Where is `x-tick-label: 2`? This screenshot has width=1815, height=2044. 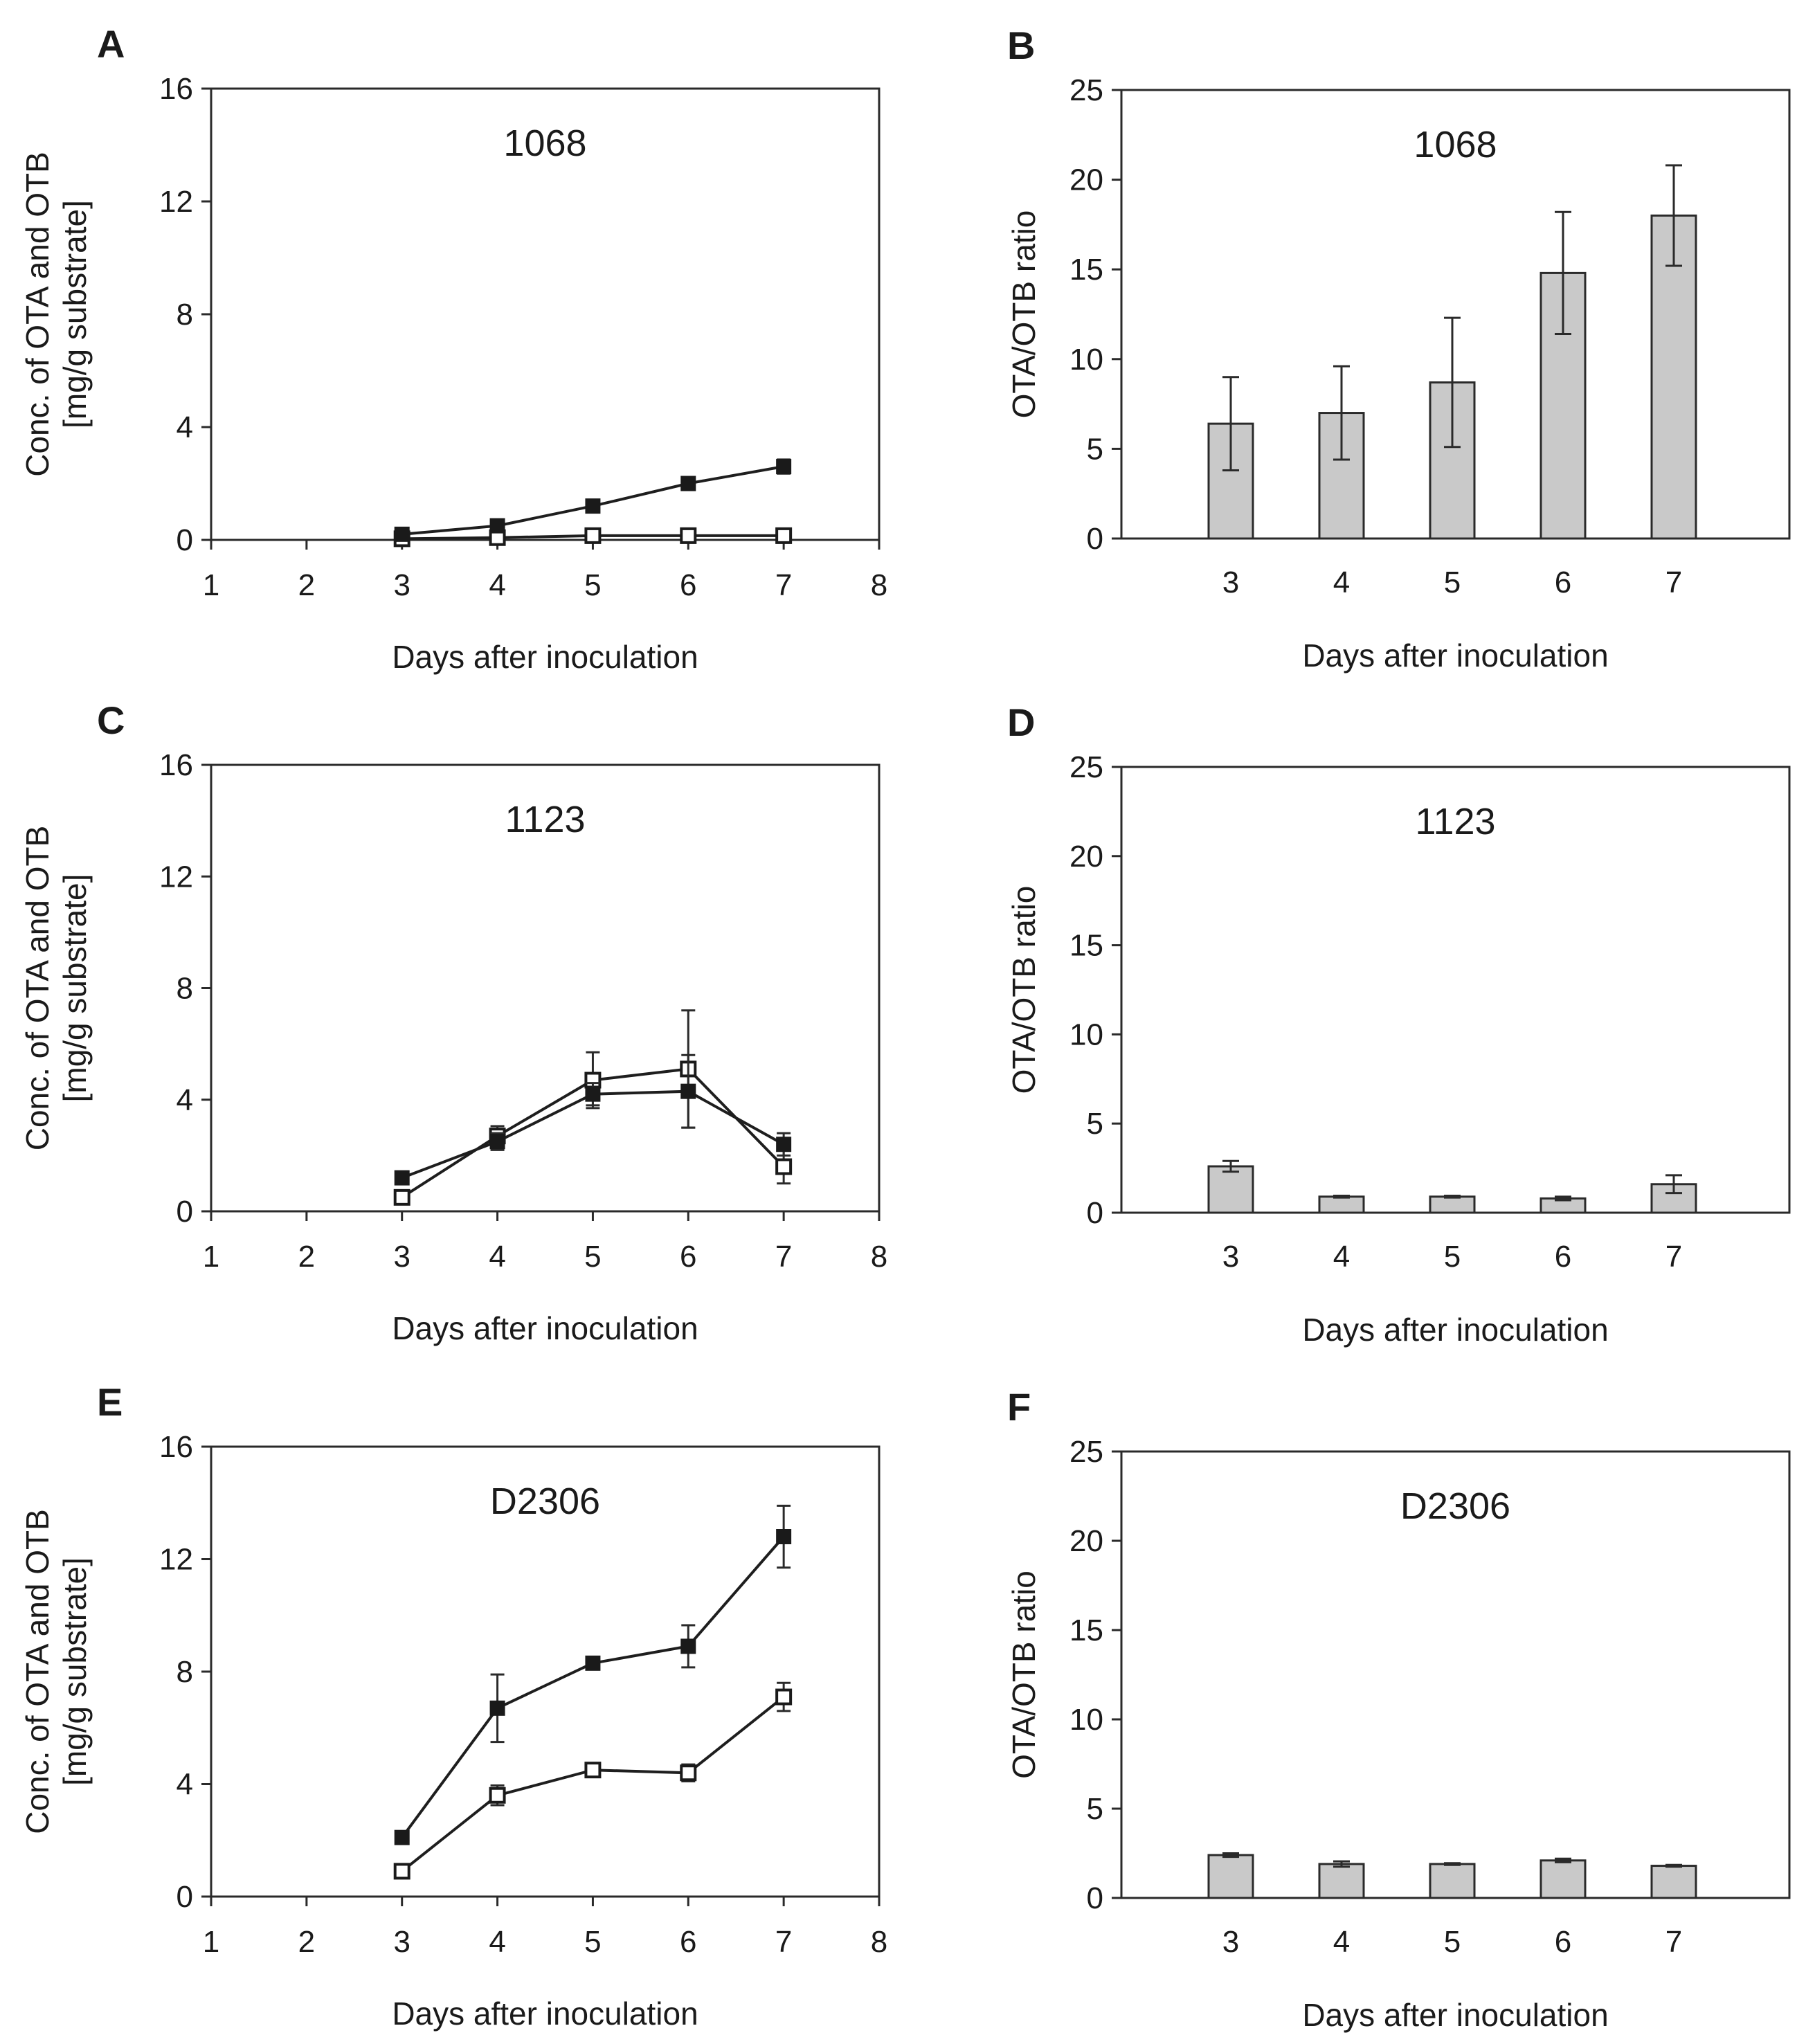
x-tick-label: 2 is located at coordinates (306, 1942).